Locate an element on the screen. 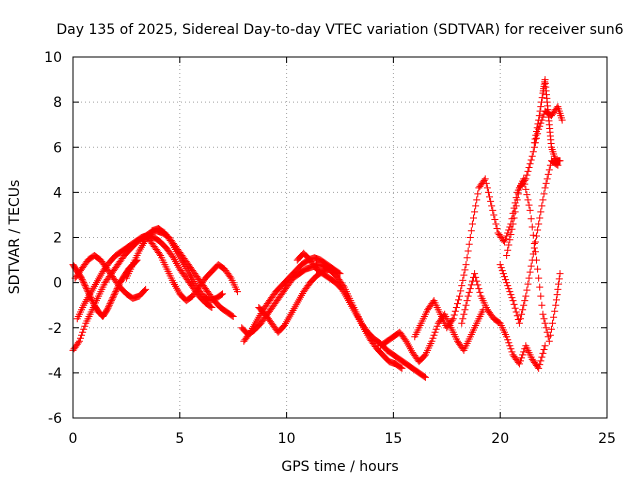 The image size is (640, 480). y-tick-label: 4 is located at coordinates (57, 193).